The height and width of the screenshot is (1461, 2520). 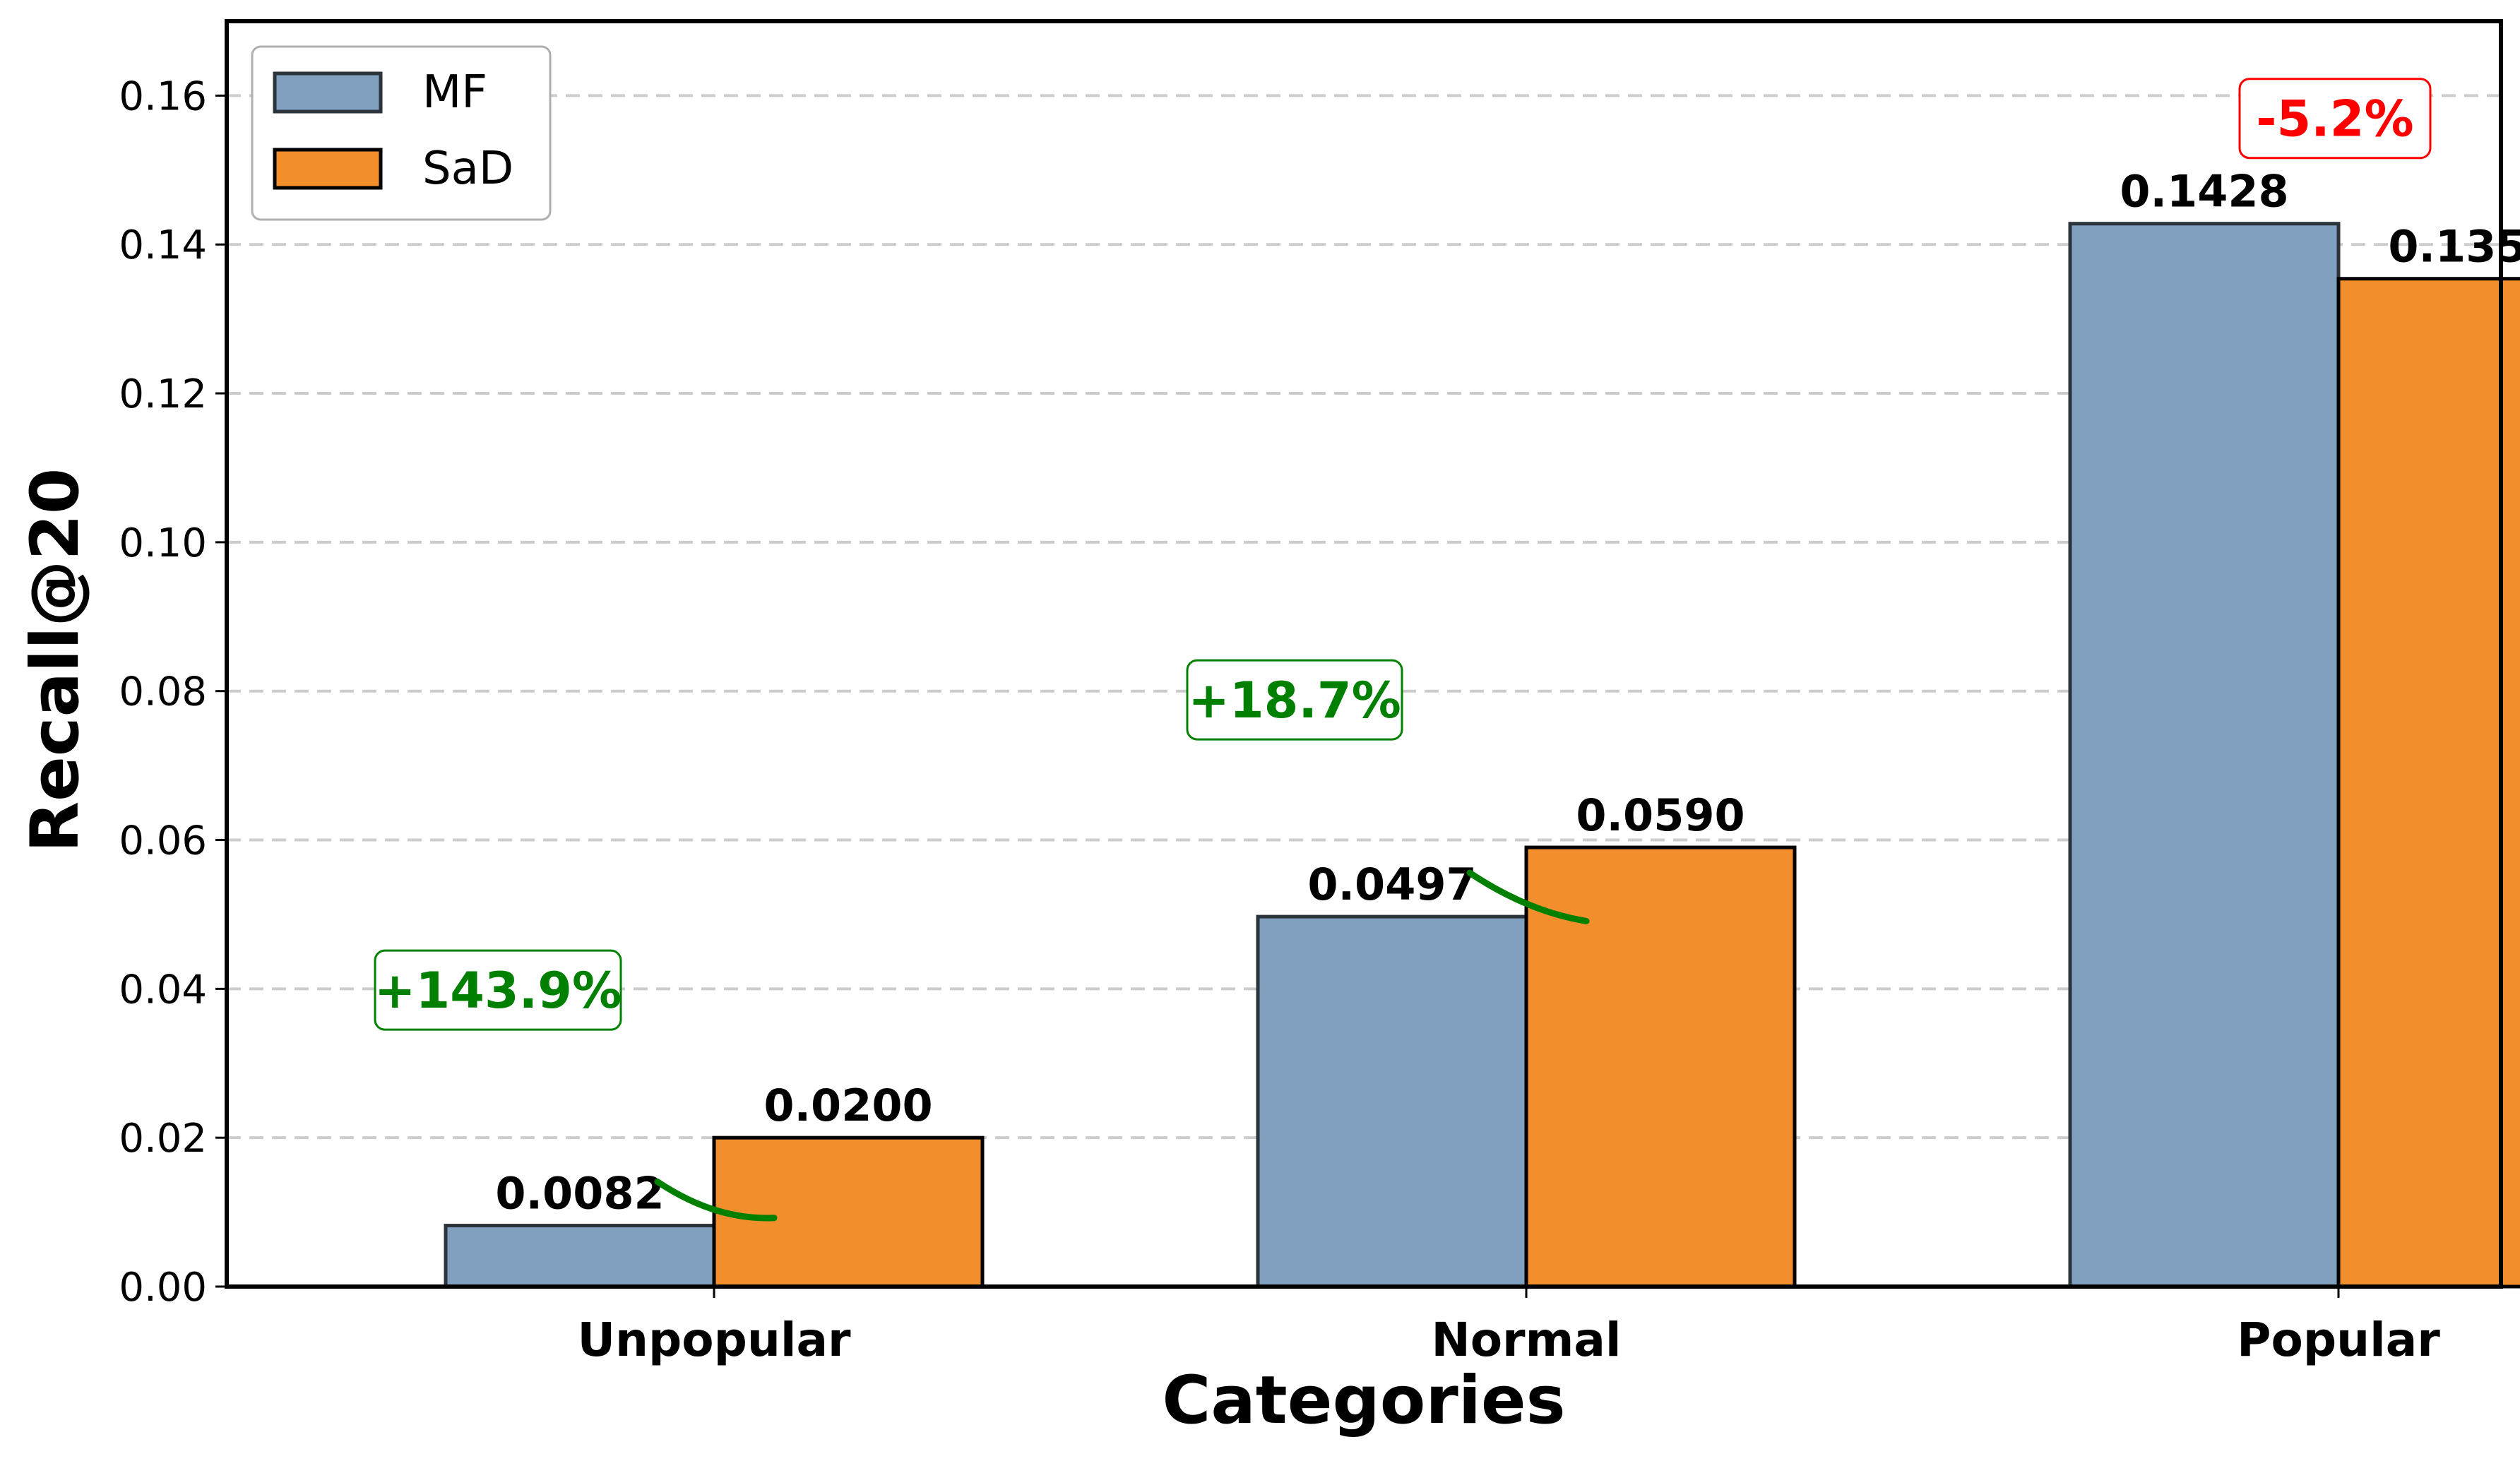 I want to click on value-label: 0.1428, so click(x=2204, y=191).